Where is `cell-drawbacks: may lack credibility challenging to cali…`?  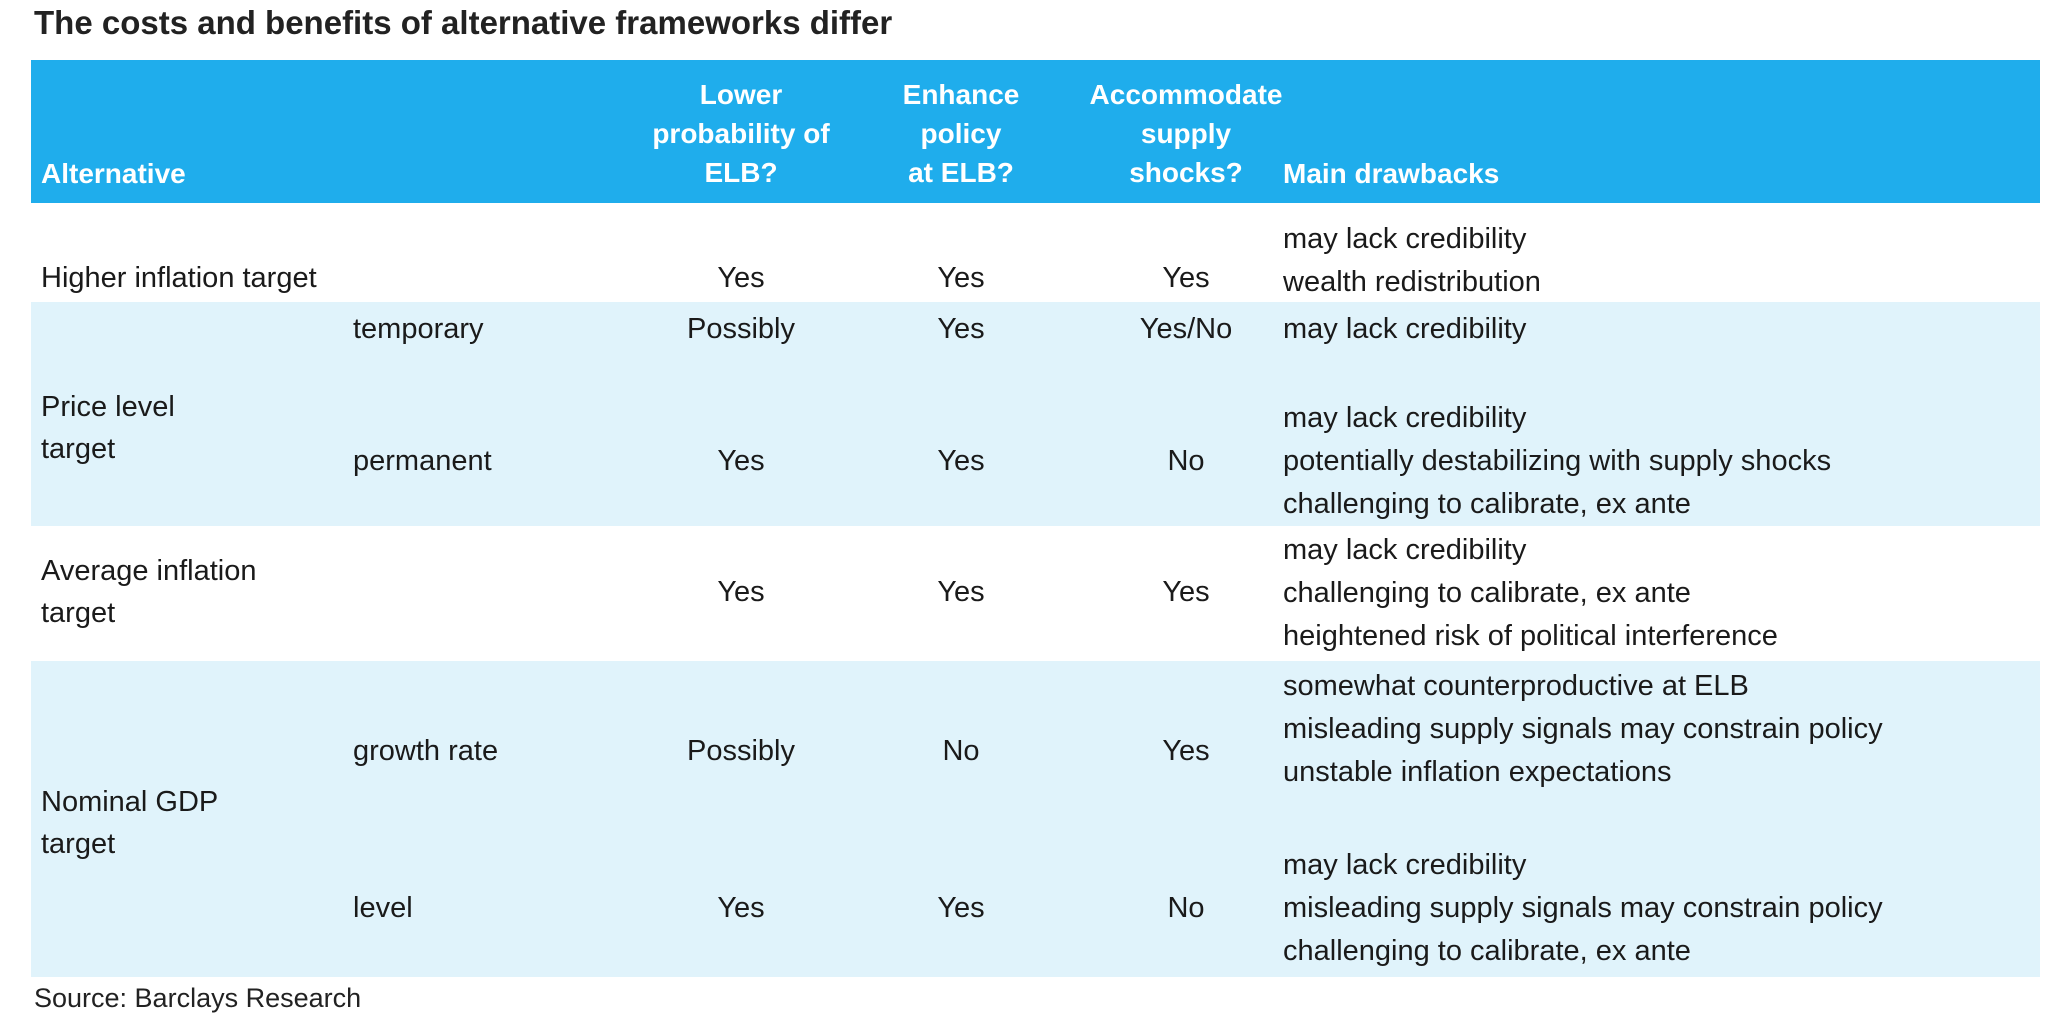 cell-drawbacks: may lack credibility challenging to cali… is located at coordinates (1530, 593).